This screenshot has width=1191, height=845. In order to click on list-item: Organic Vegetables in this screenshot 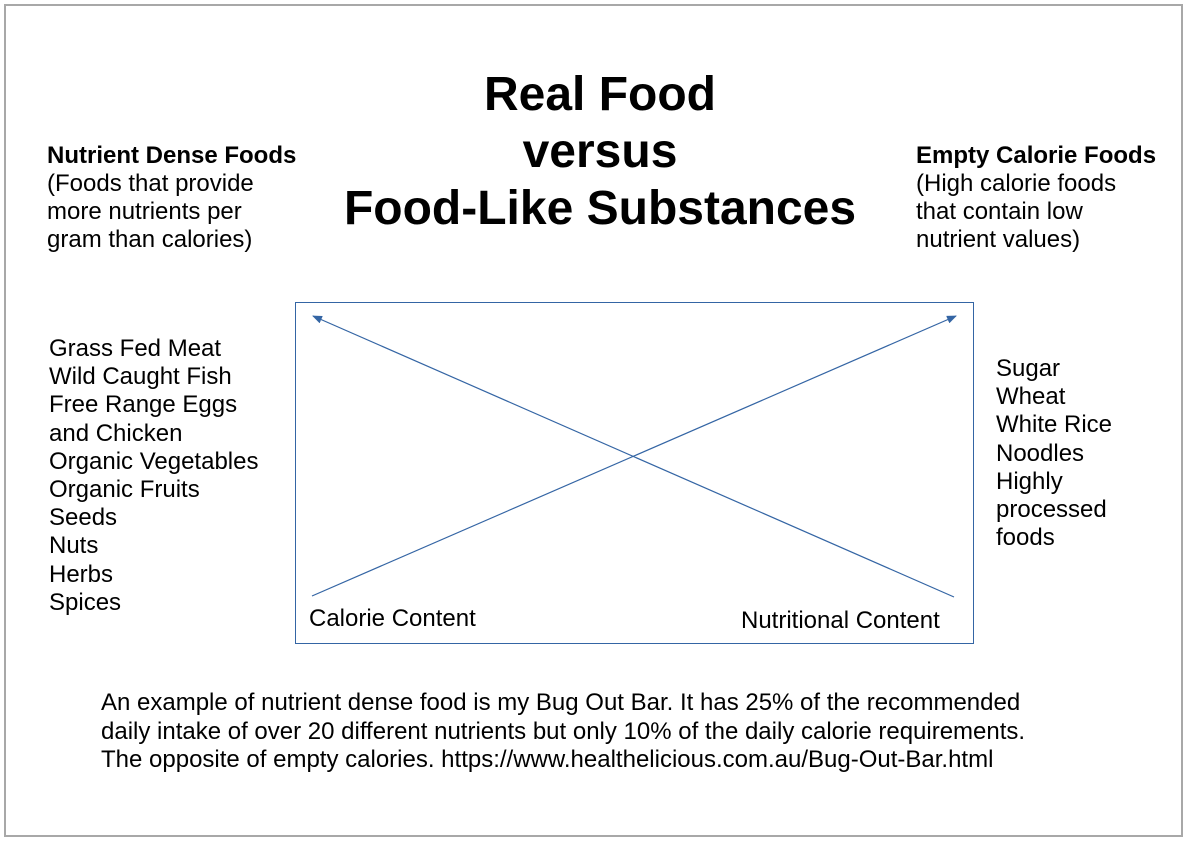, I will do `click(154, 461)`.